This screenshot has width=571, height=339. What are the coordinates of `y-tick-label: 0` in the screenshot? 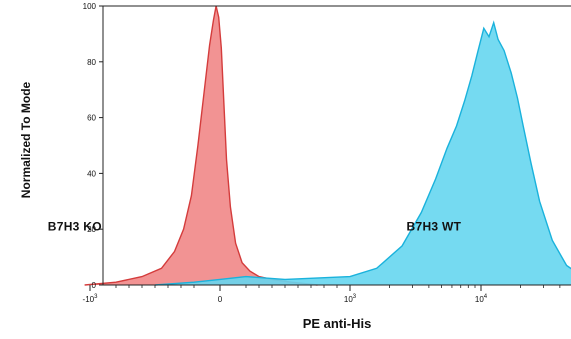 It's located at (94, 285).